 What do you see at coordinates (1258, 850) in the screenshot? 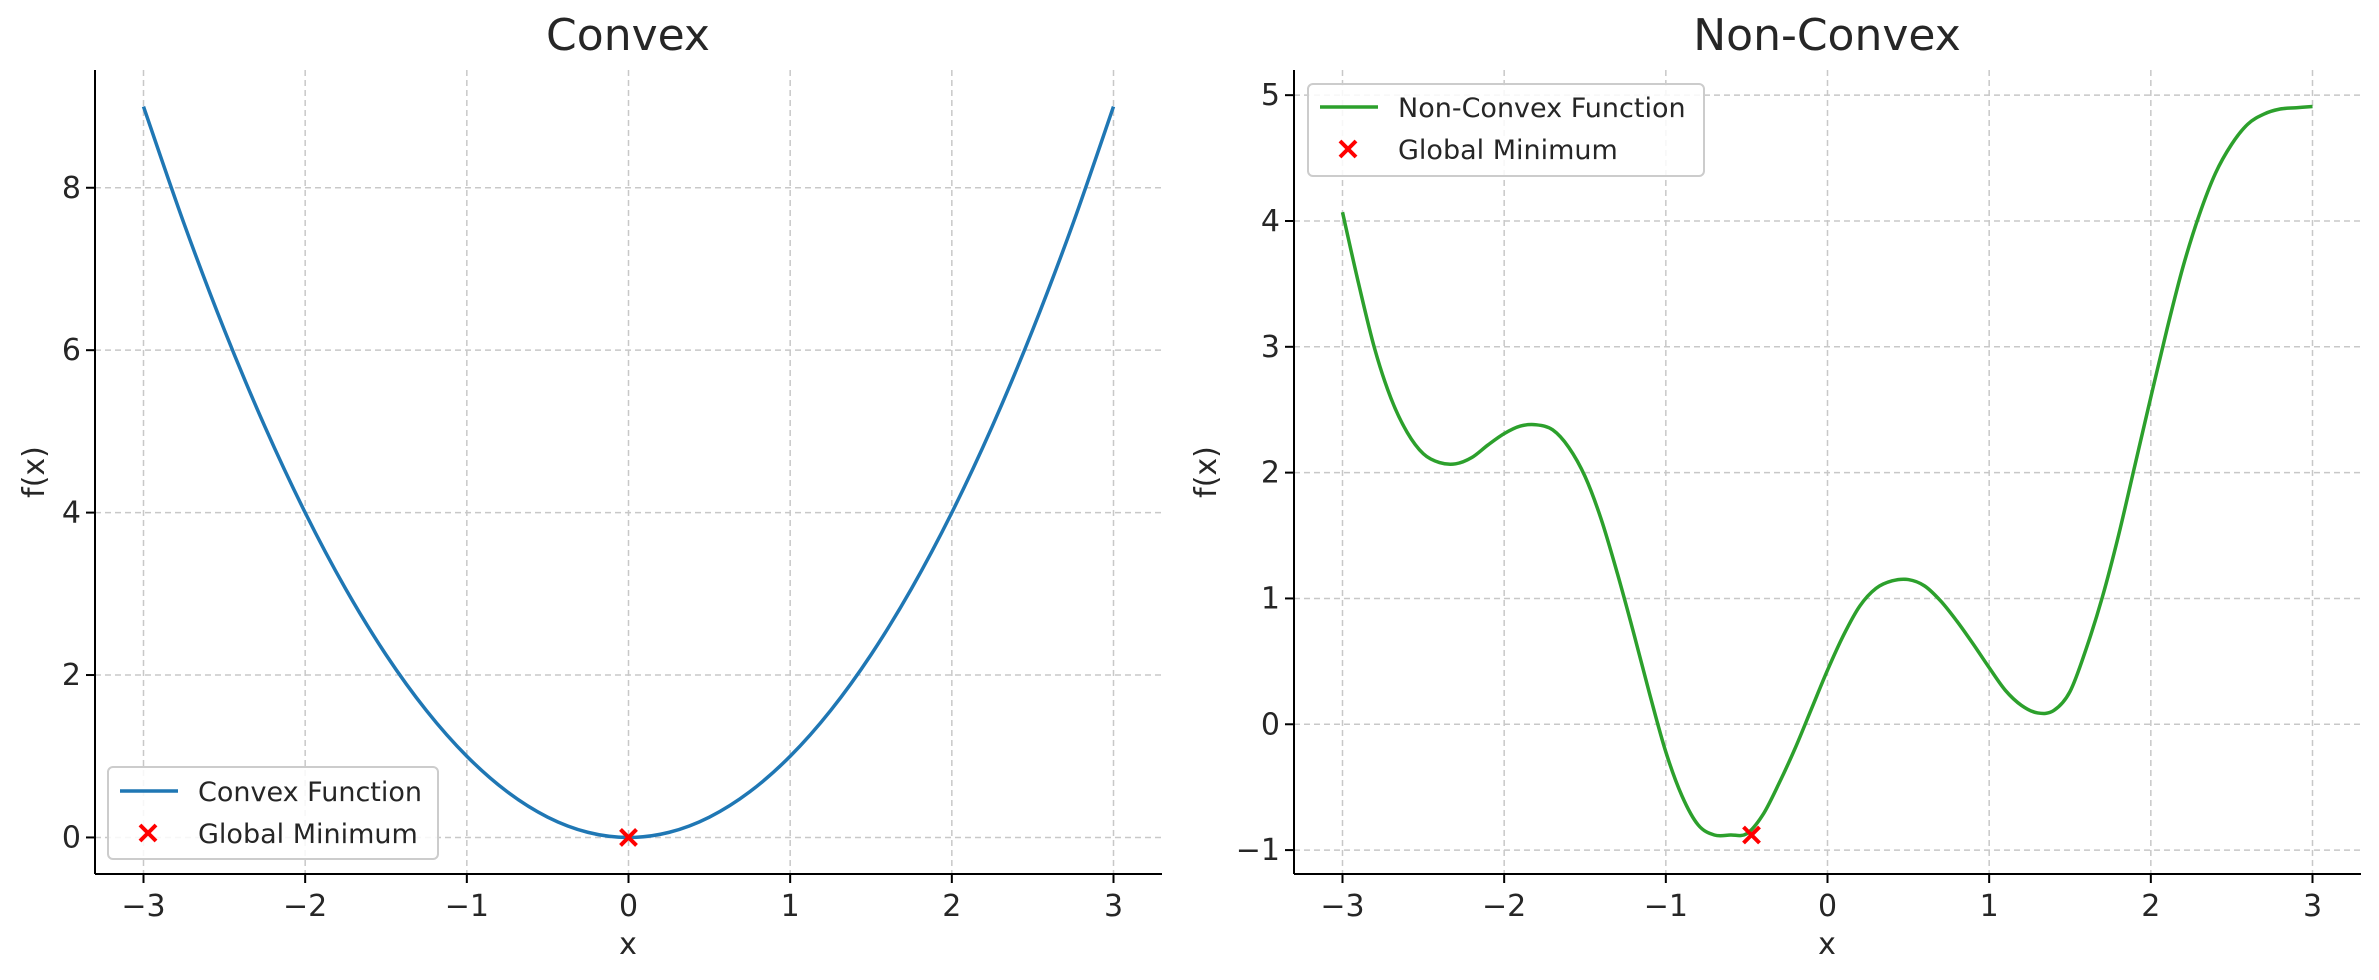
I see `y-tick-label: −1` at bounding box center [1258, 850].